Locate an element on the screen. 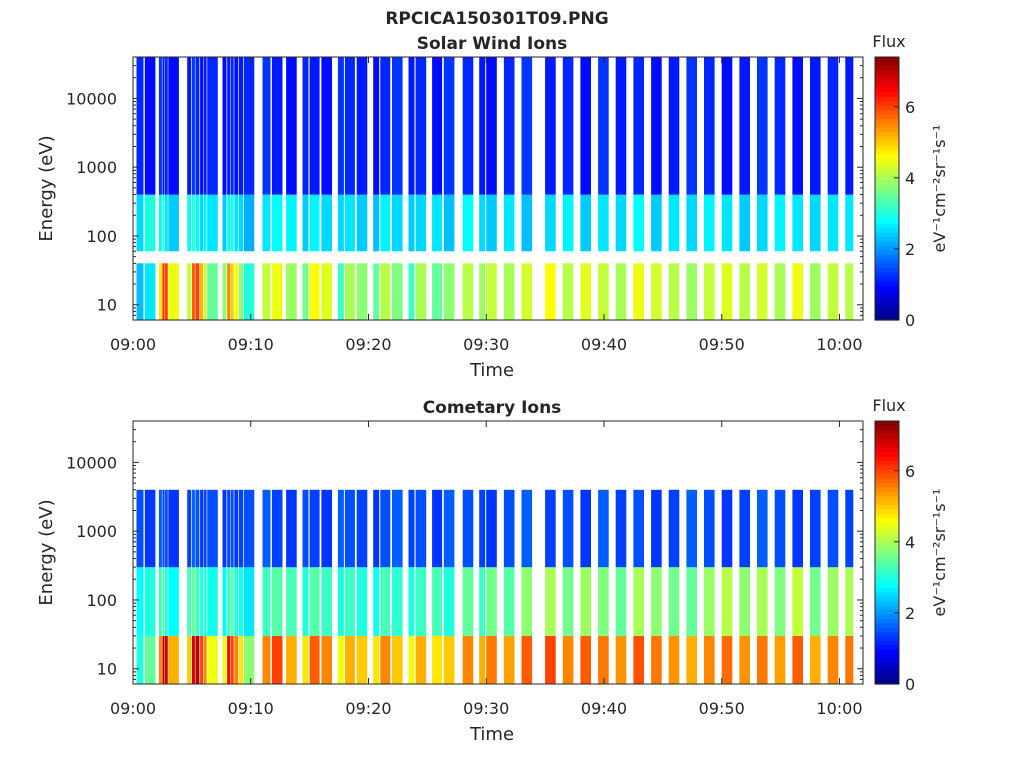  panel-title: Solar Wind Ions is located at coordinates (492, 44).